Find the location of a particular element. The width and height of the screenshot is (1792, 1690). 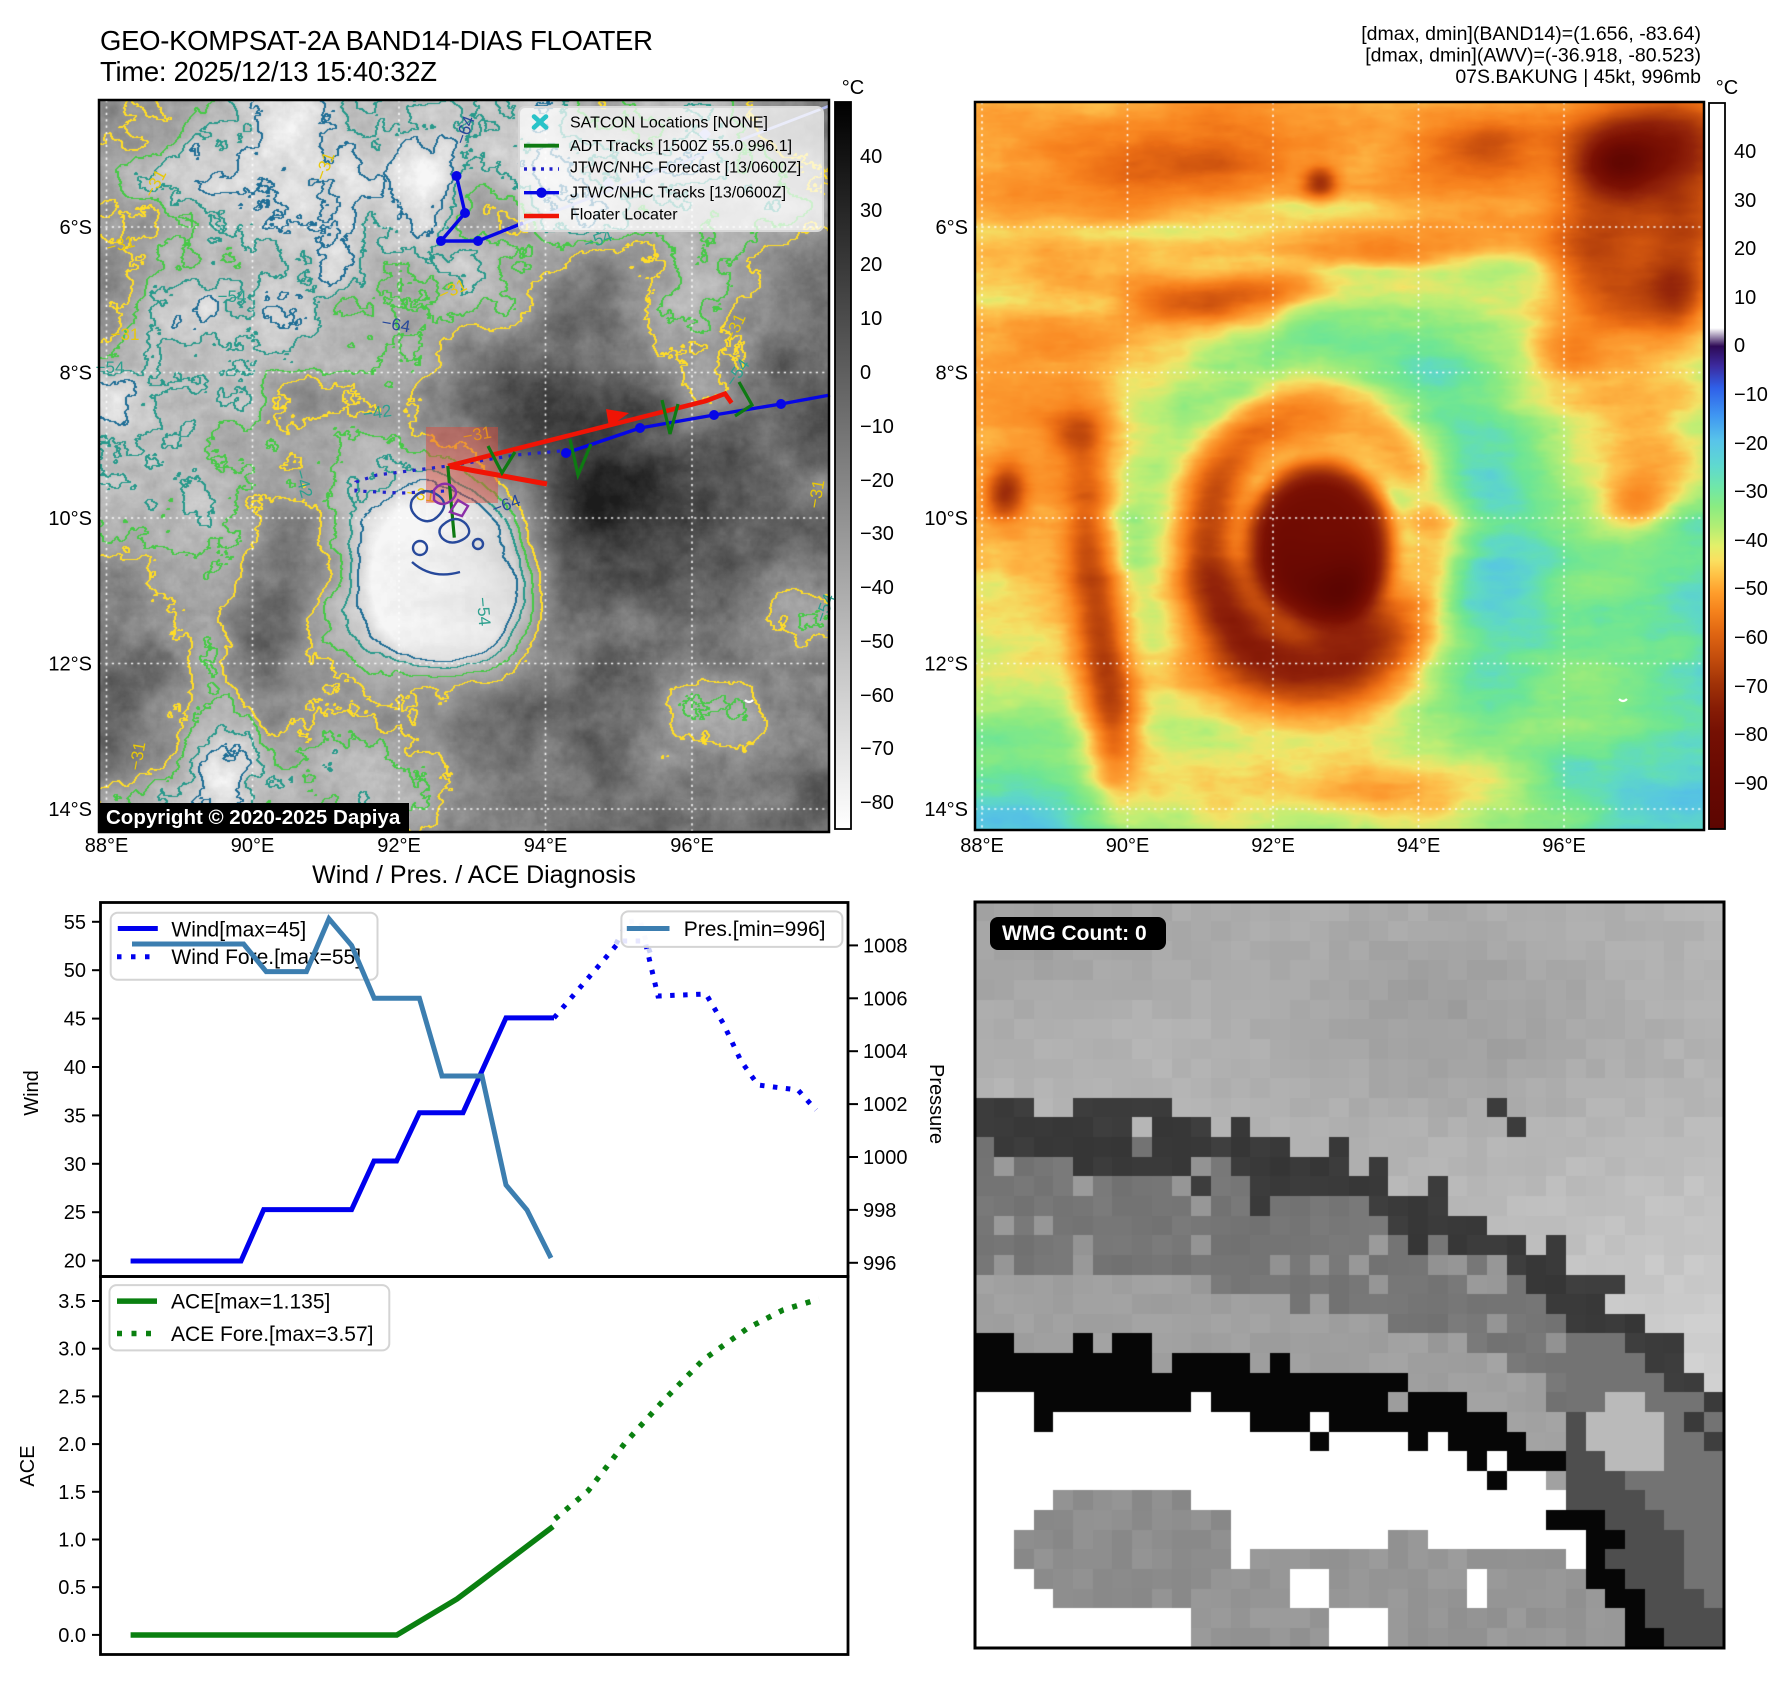

svg-text: 2.0 is located at coordinates (72, 1445).